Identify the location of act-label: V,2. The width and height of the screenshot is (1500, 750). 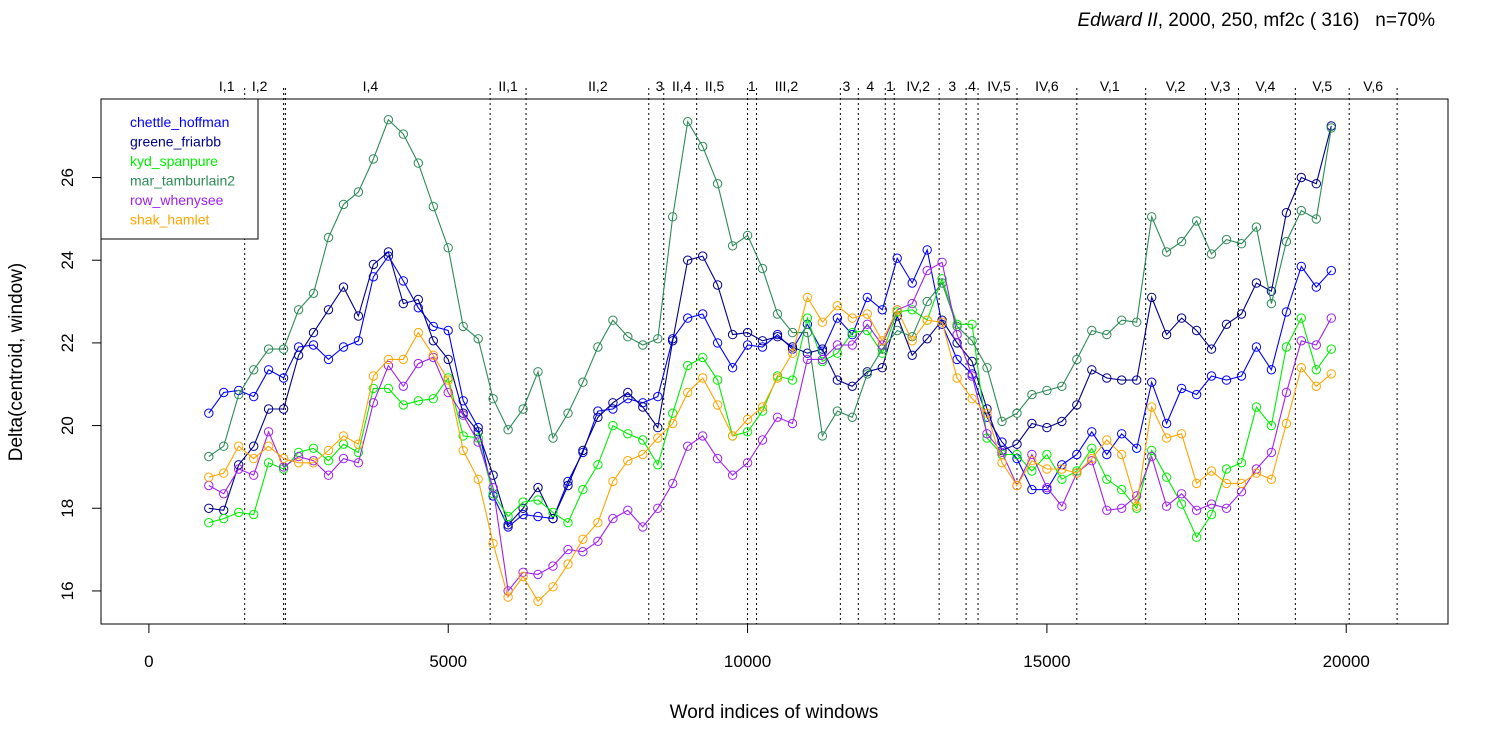
(1176, 86).